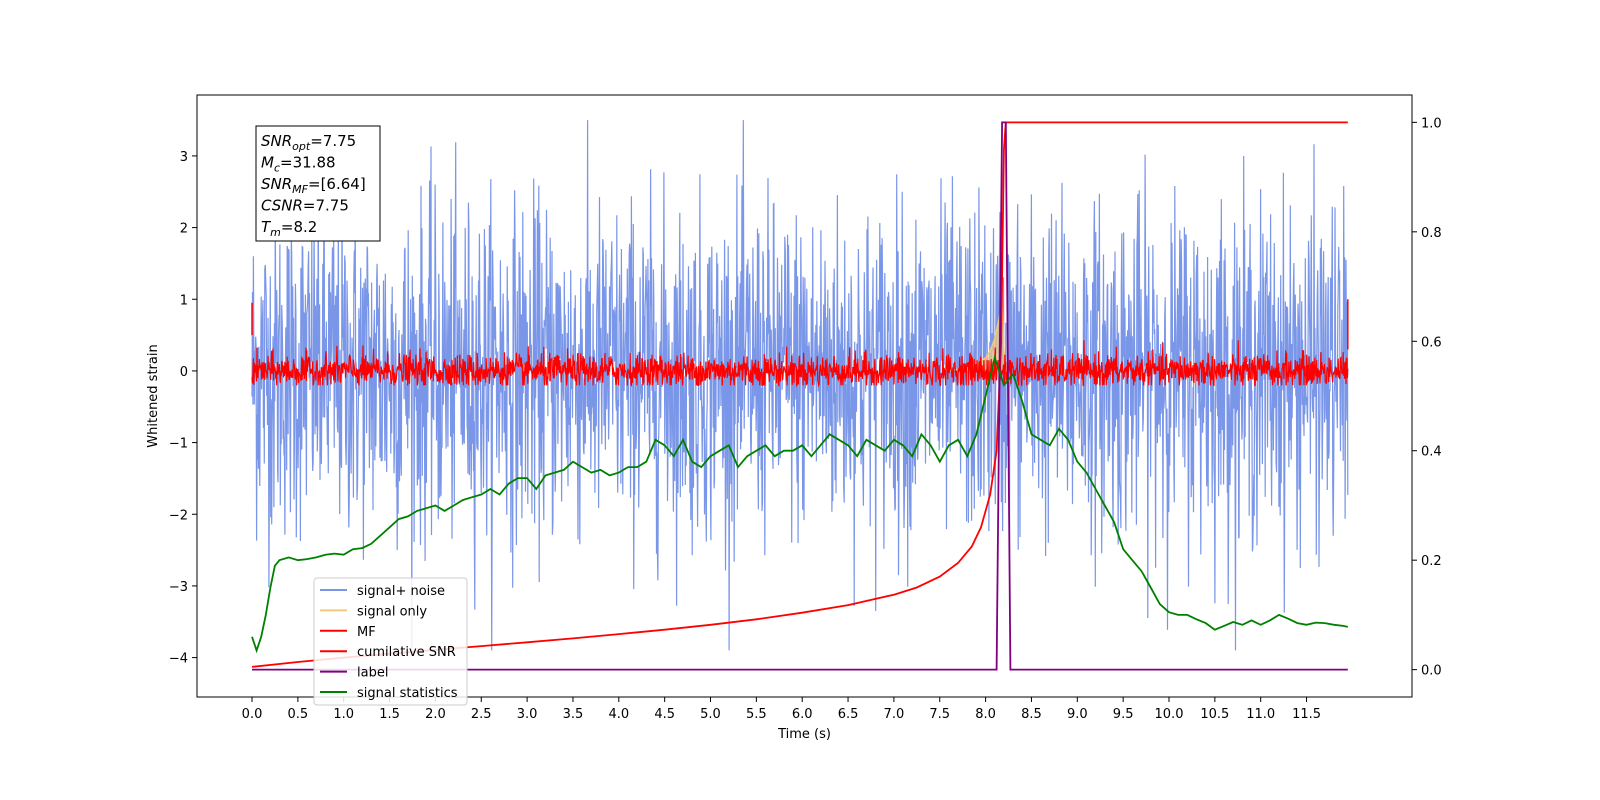  I want to click on x-tick-label: 3.5, so click(573, 714).